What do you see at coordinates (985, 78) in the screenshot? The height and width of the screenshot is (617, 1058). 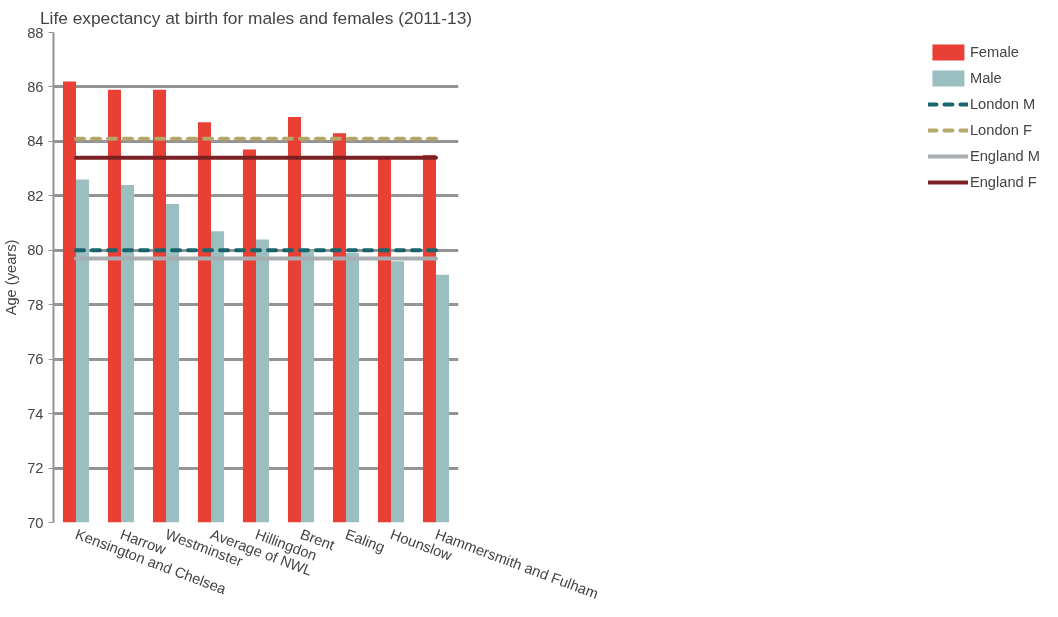 I see `legend-label: Male` at bounding box center [985, 78].